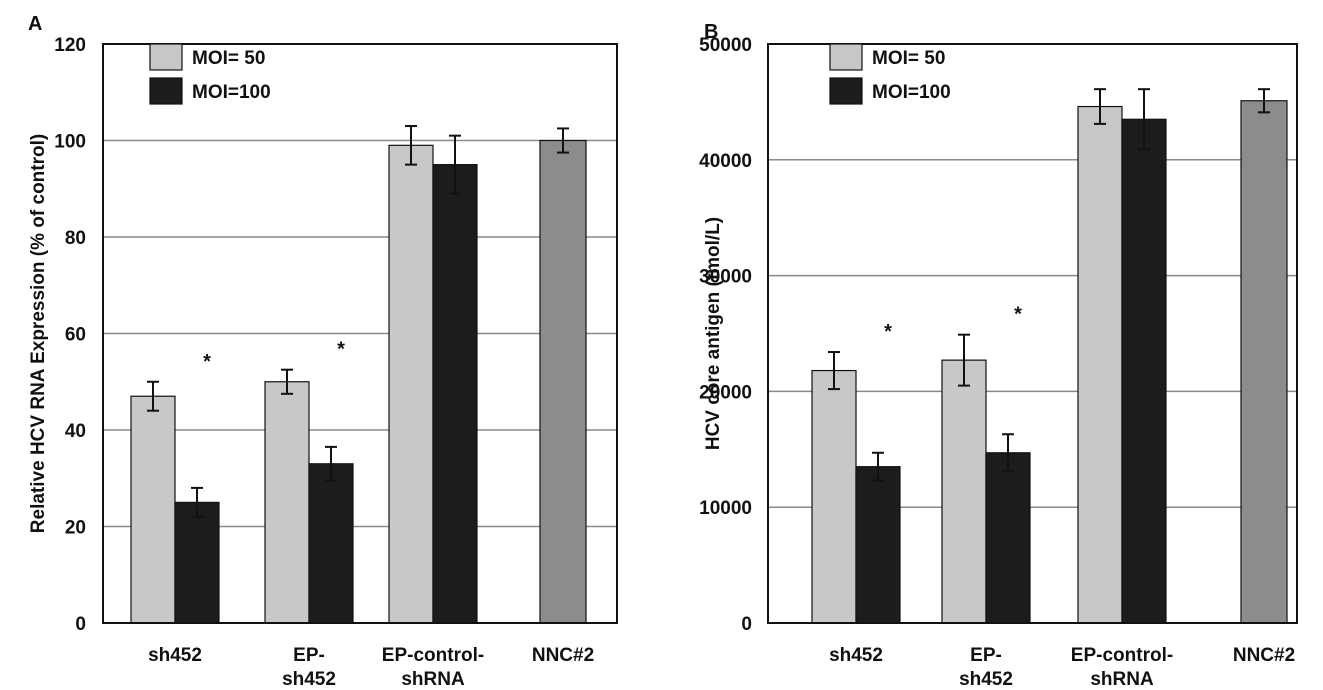  What do you see at coordinates (75, 238) in the screenshot?
I see `y-tick-label: 80` at bounding box center [75, 238].